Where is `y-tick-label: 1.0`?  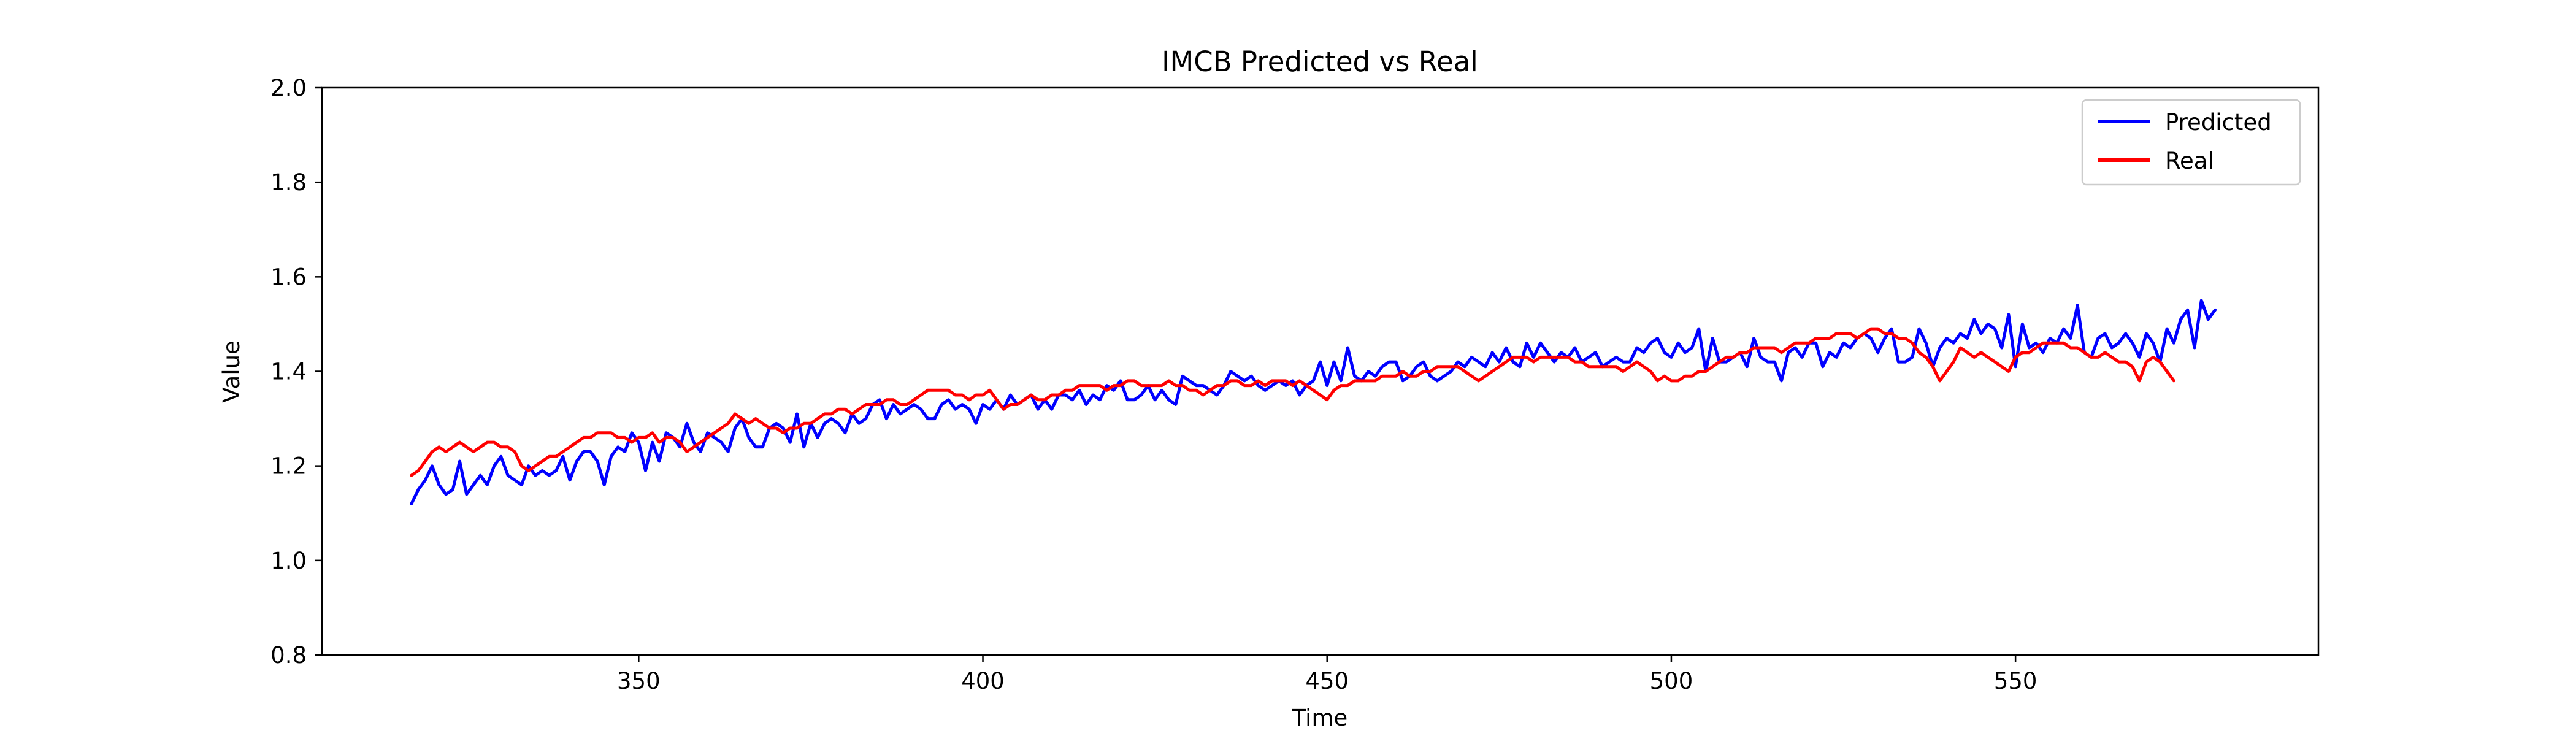
y-tick-label: 1.0 is located at coordinates (288, 561).